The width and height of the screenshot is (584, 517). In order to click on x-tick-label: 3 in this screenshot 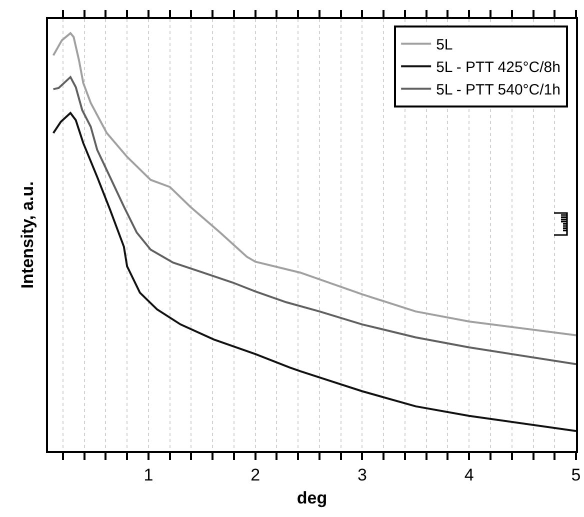, I will do `click(362, 474)`.